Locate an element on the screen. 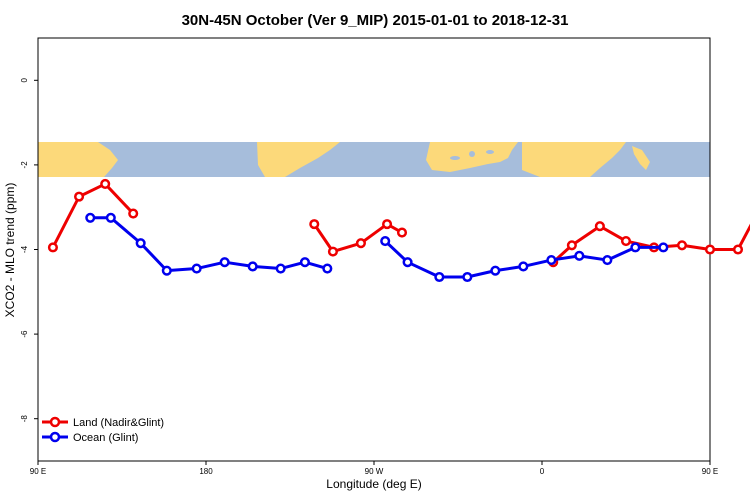 The image size is (750, 500). y-tick-label-4: -8 is located at coordinates (24, 419).